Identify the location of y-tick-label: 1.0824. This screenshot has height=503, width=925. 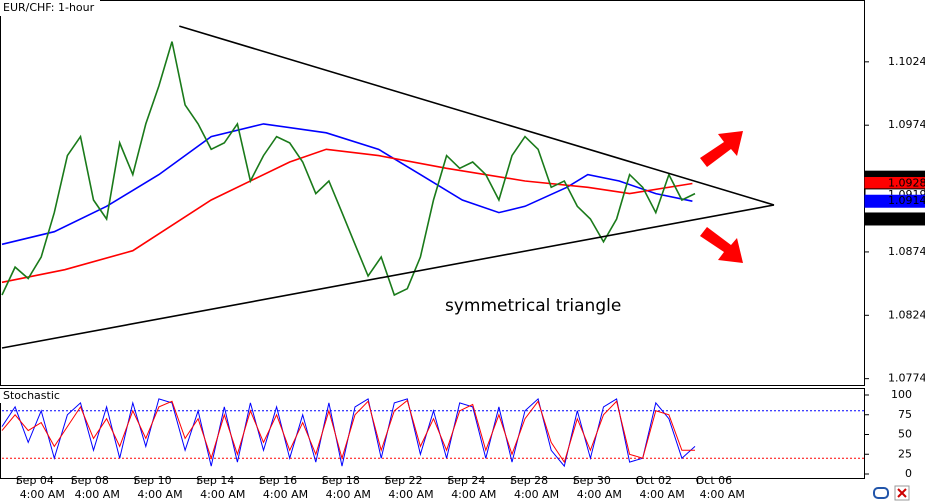
(906, 314).